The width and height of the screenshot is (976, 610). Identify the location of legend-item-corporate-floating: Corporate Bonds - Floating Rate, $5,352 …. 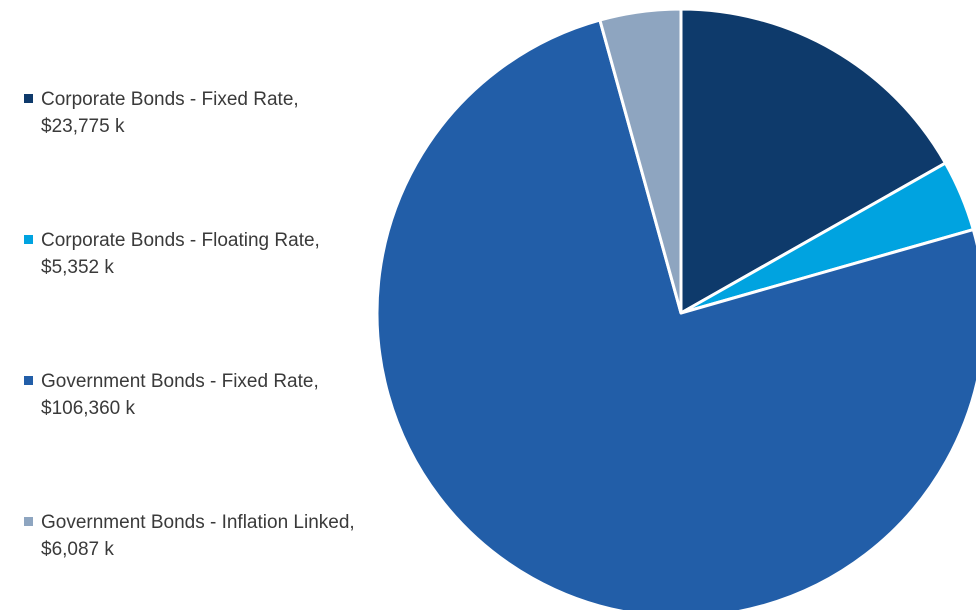
(196, 254).